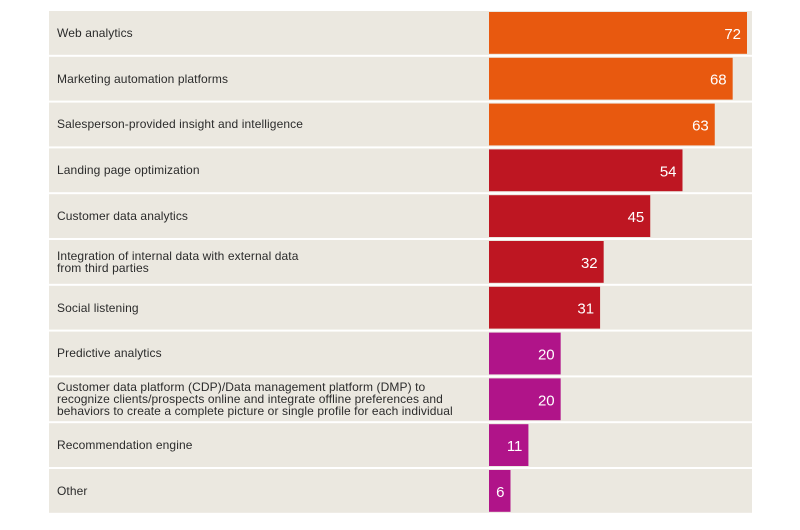 This screenshot has width=800, height=530. I want to click on bar-value-label: 54, so click(668, 171).